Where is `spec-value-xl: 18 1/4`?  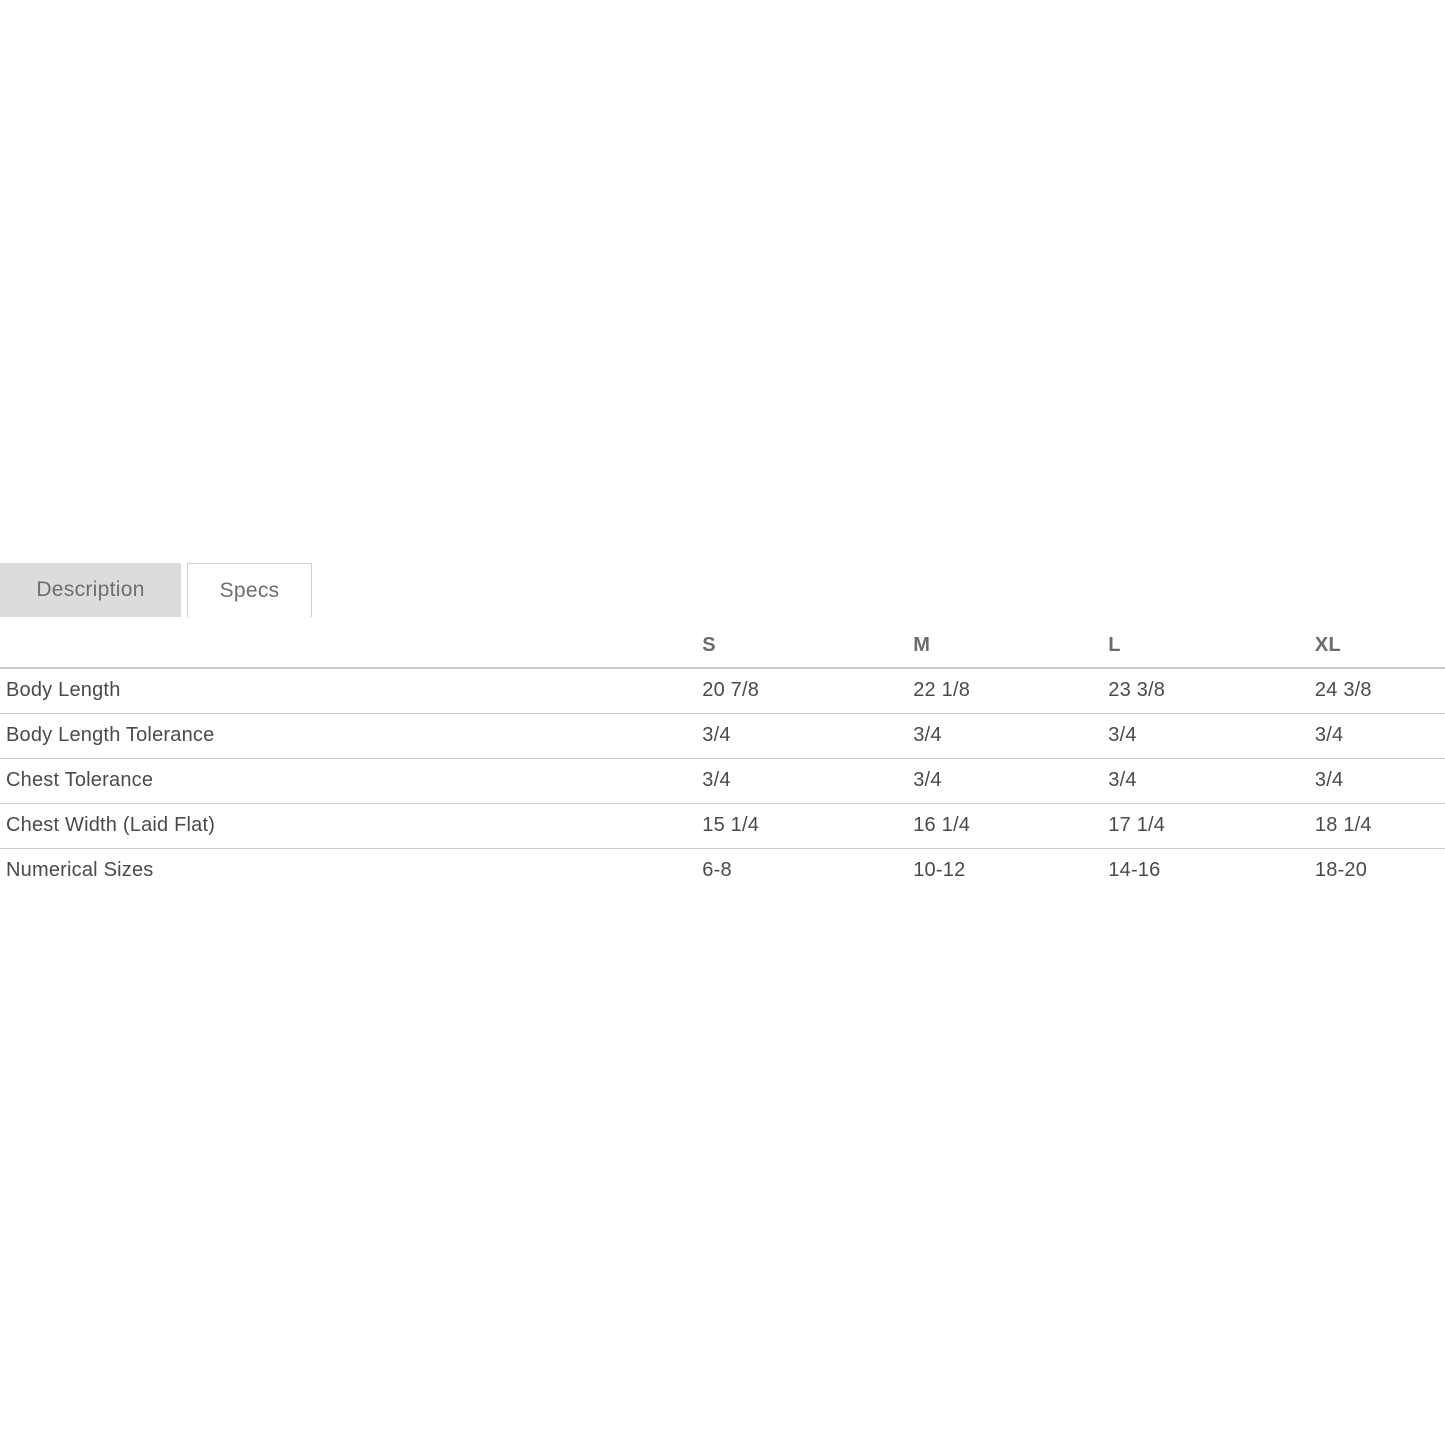
spec-value-xl: 18 1/4 is located at coordinates (1379, 826).